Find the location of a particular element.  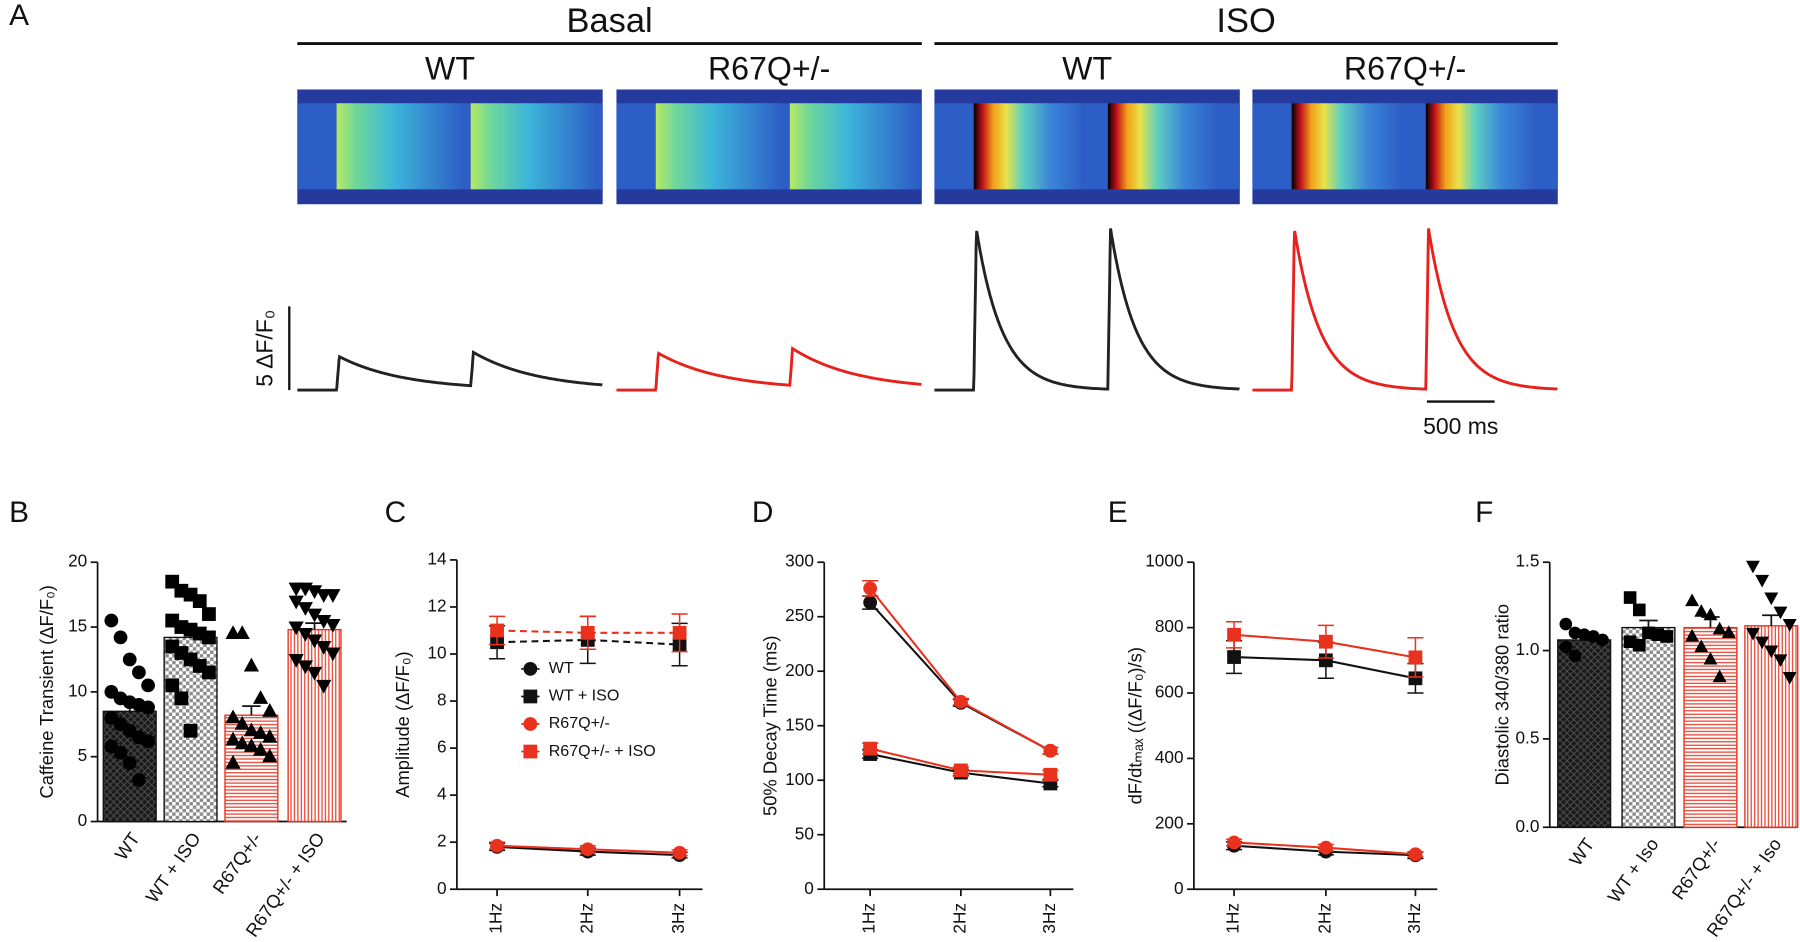

legend-label: R67Q+/- + ISO is located at coordinates (602, 751).